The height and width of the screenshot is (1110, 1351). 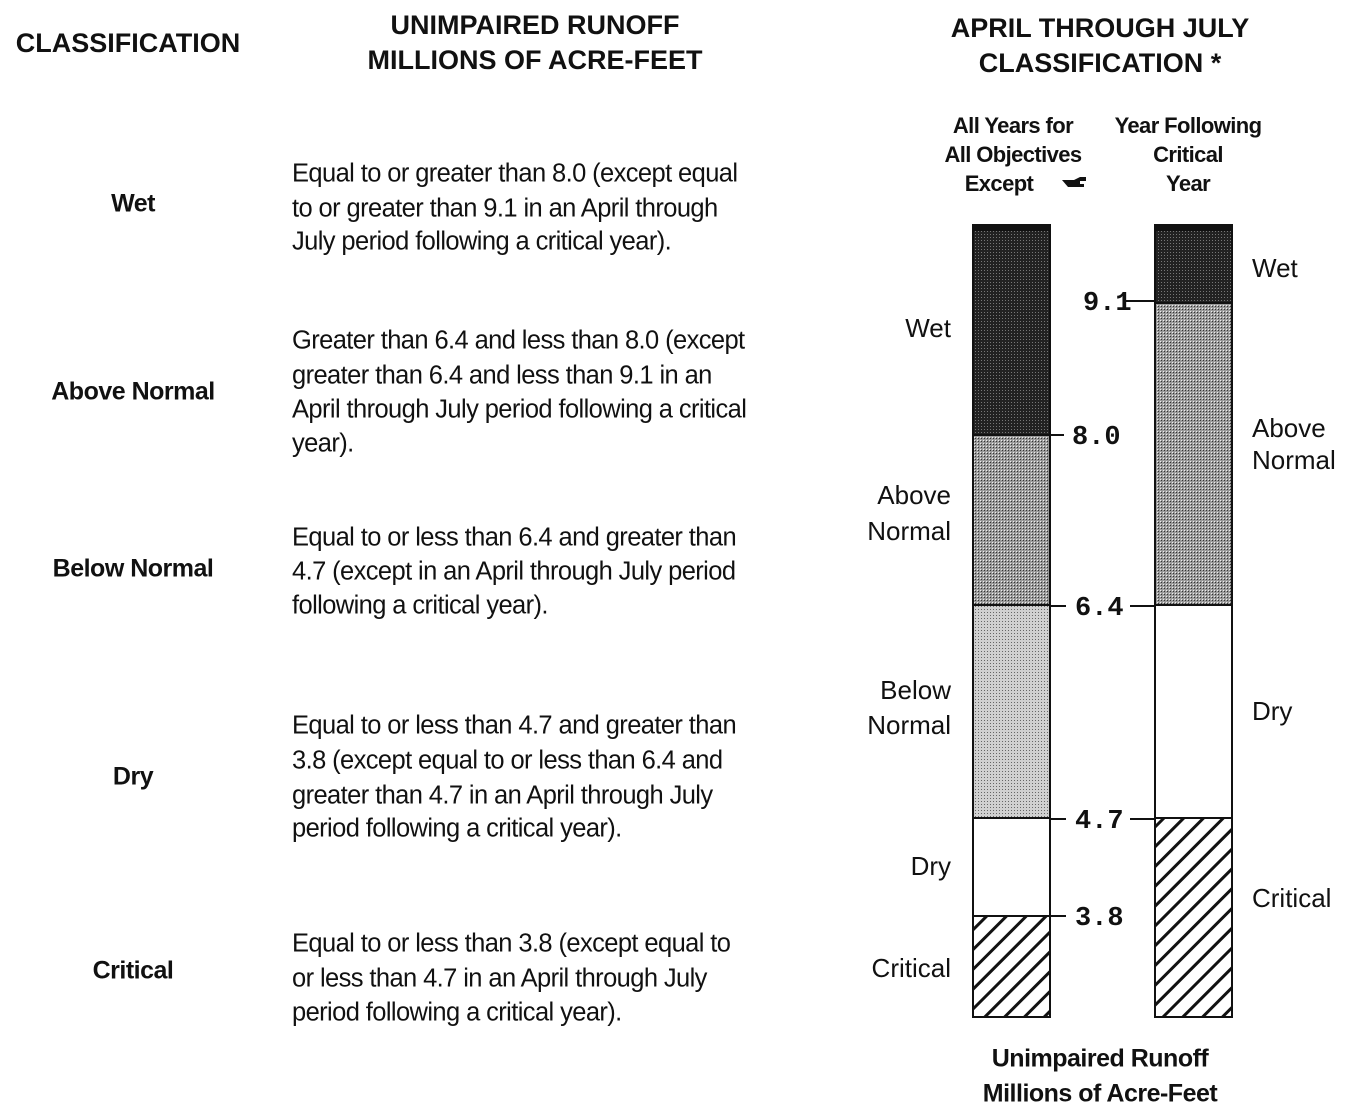 What do you see at coordinates (420, 606) in the screenshot?
I see `description-line: following a critical year).` at bounding box center [420, 606].